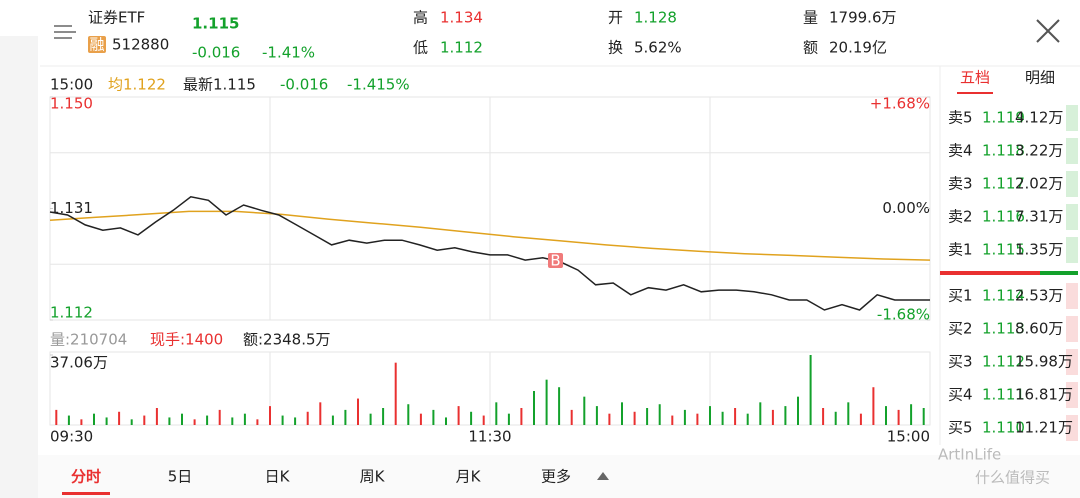 This screenshot has height=498, width=1080. I want to click on tab: 分时, so click(86, 477).